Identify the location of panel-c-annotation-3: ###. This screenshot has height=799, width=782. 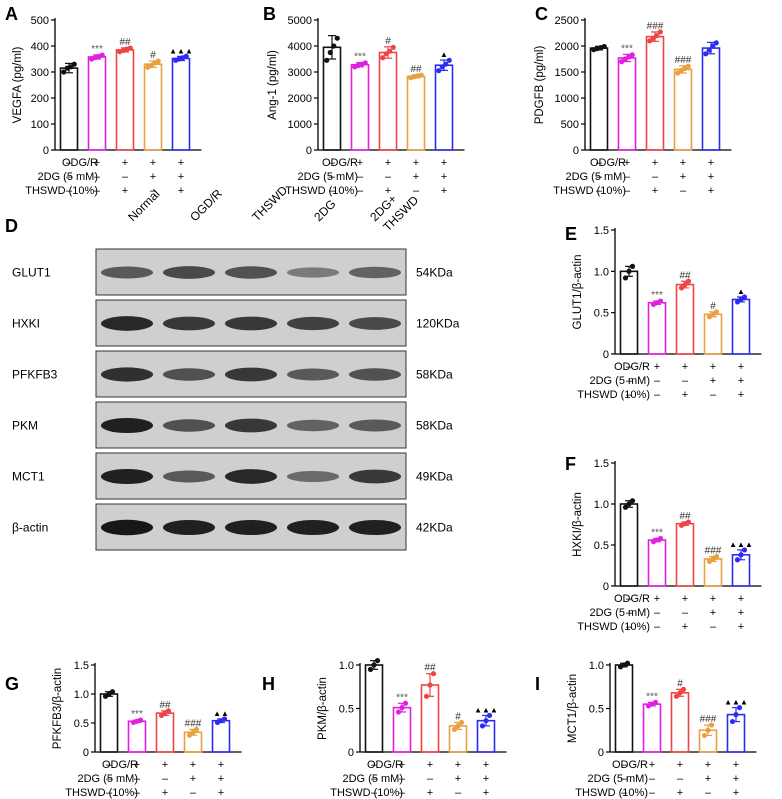
(683, 60).